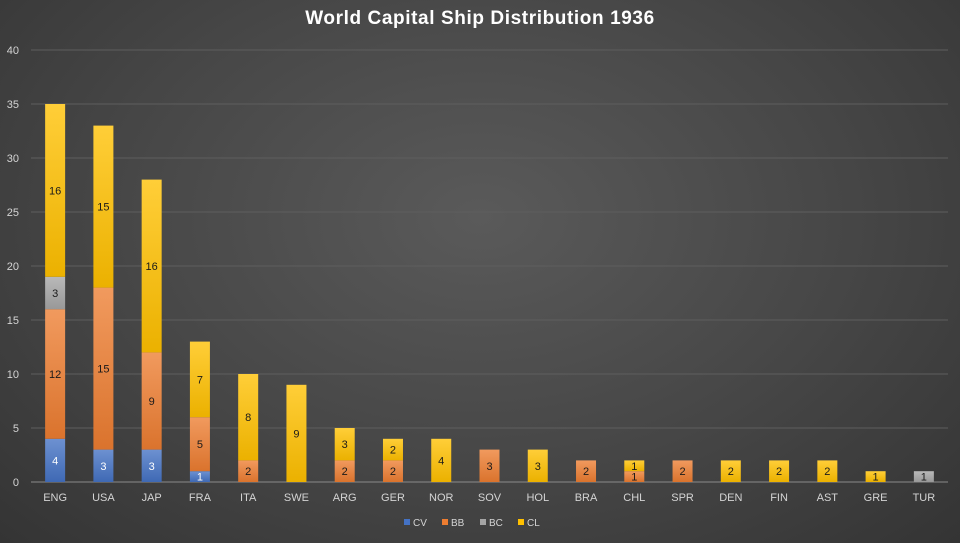 Image resolution: width=960 pixels, height=543 pixels. What do you see at coordinates (472, 523) in the screenshot?
I see `legend: CV BB BC CL` at bounding box center [472, 523].